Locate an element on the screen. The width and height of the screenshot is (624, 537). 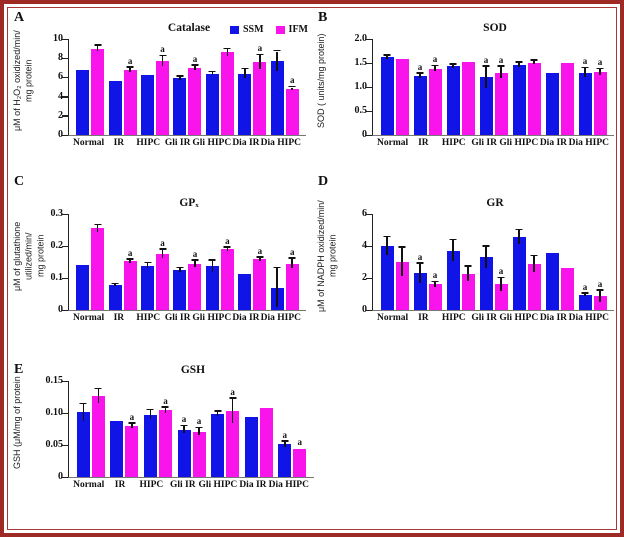
y-tick-label: 0.1 is located at coordinates (57, 277).